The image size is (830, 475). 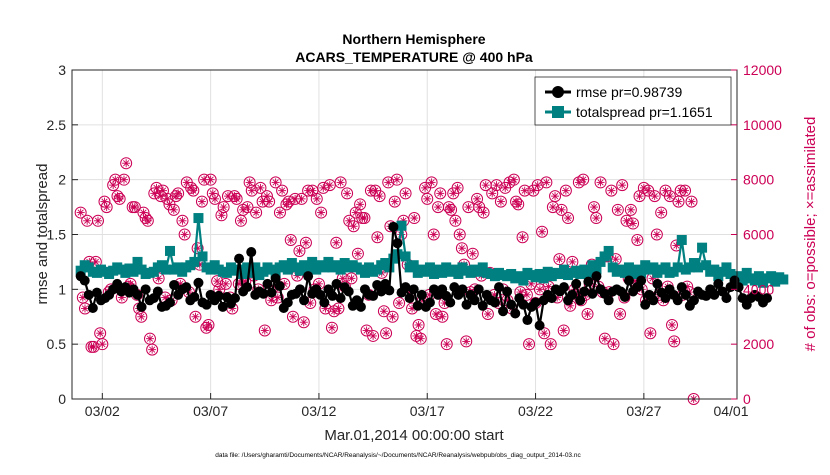 I want to click on y-left-tick-label: 1, so click(x=62, y=289).